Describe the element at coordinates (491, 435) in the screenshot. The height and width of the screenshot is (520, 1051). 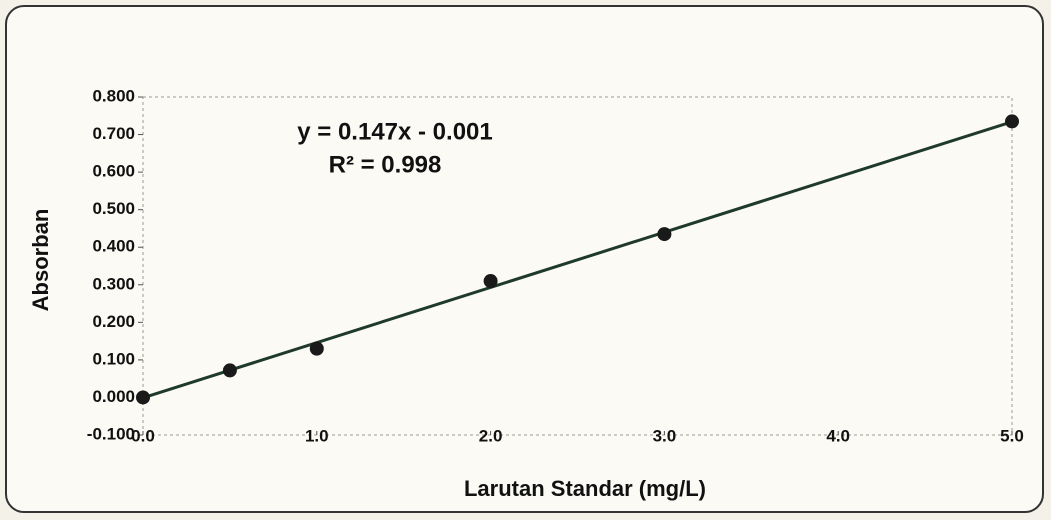
I see `x-tick-label: 2.0` at that location.